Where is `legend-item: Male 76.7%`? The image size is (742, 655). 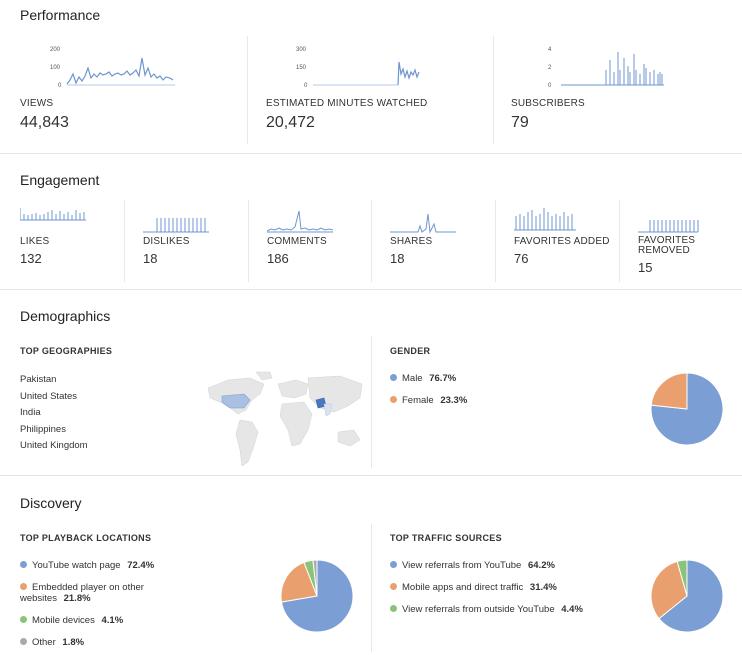 legend-item: Male 76.7% is located at coordinates (423, 378).